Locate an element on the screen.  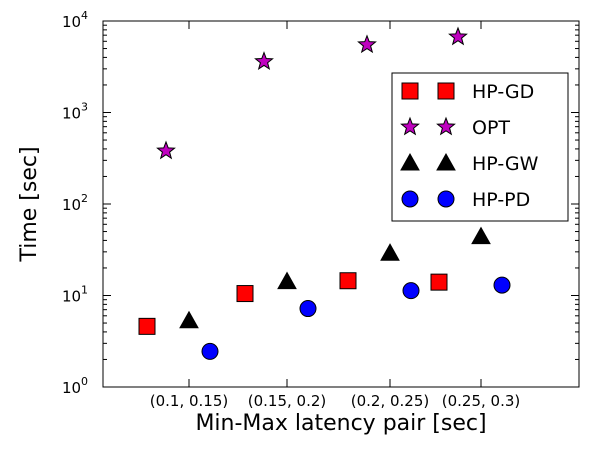
y-tick-label: 10⁰ is located at coordinates (75, 386).